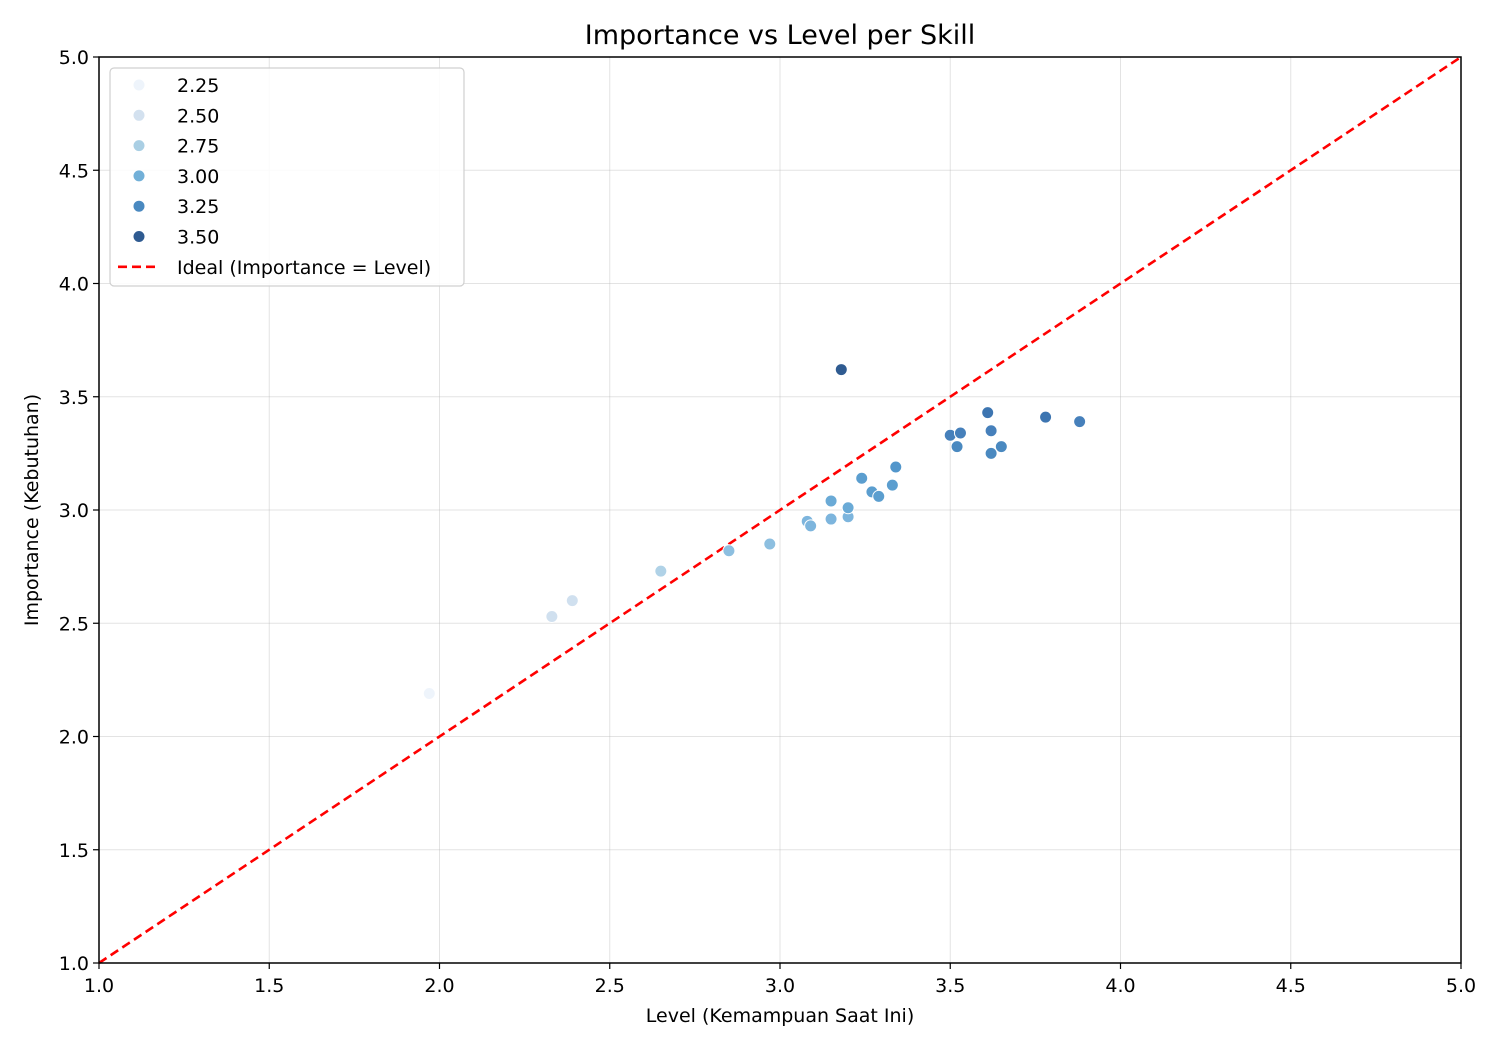  Describe the element at coordinates (439, 986) in the screenshot. I see `x-tick-label: 2.0` at that location.